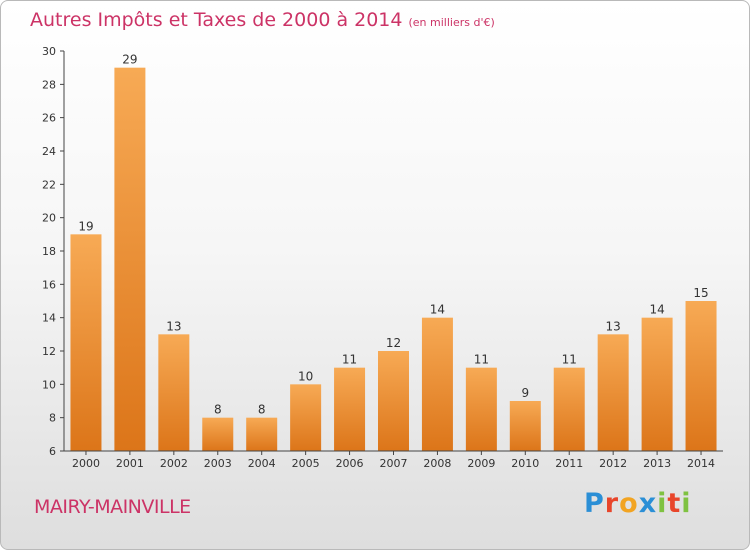  Describe the element at coordinates (85, 226) in the screenshot. I see `value-label: 19` at that location.